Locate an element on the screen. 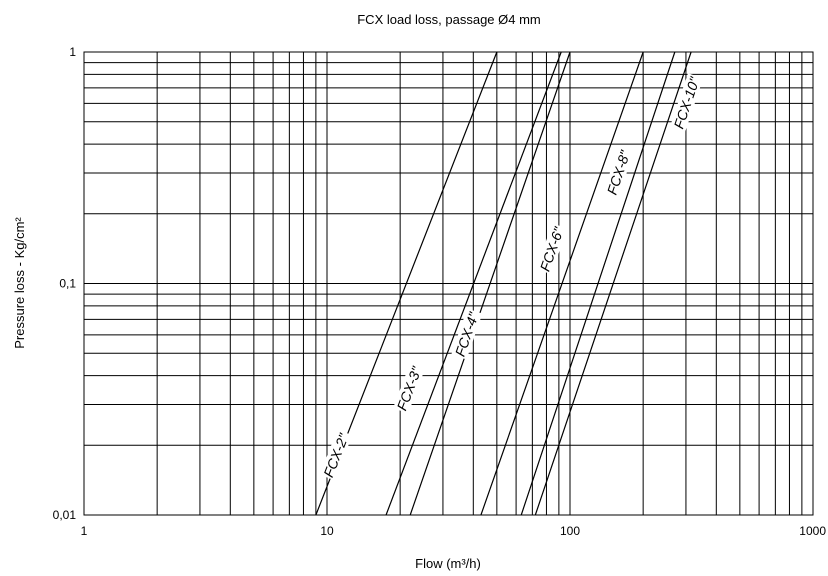  series-label: FCX-3" is located at coordinates (408, 388).